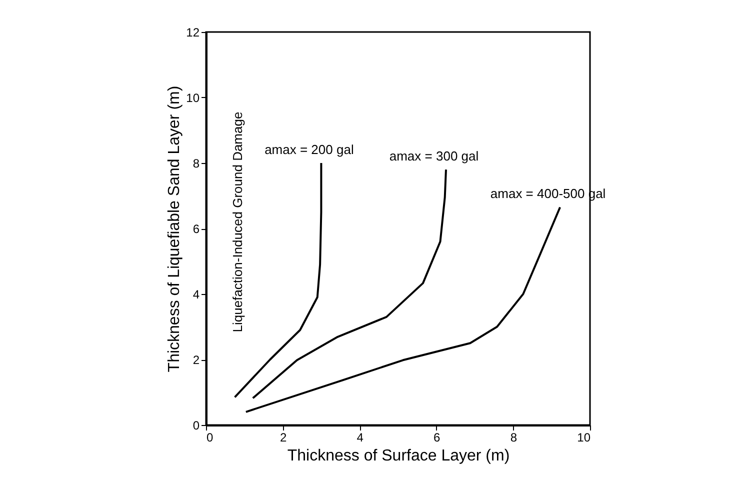  I want to click on annotation: Liquefaction-Induced Ground Damage, so click(237, 222).